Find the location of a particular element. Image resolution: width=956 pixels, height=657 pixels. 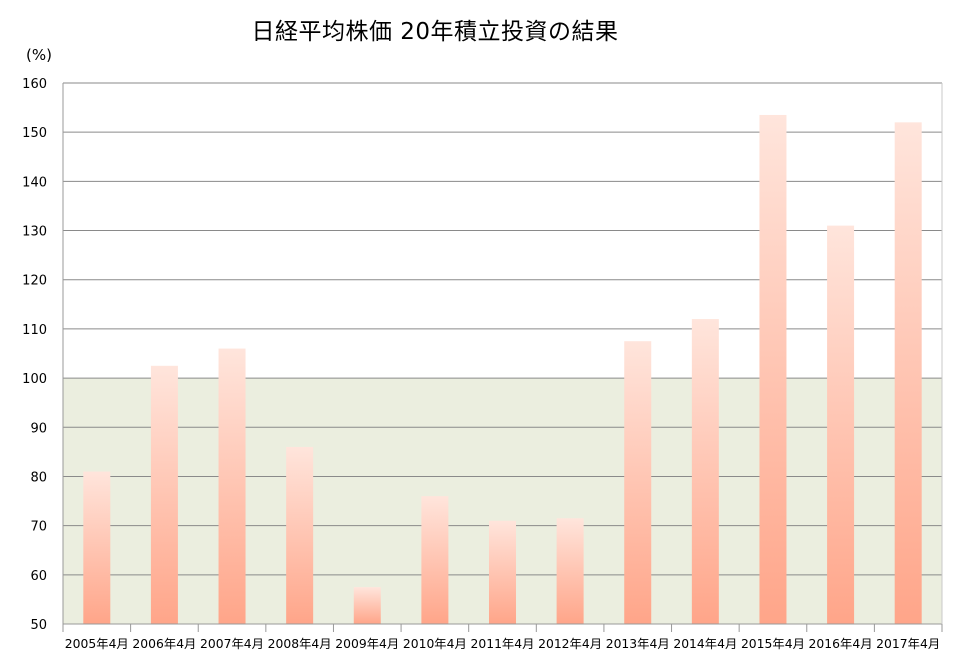

y-tick-label: 110 is located at coordinates (34, 330).